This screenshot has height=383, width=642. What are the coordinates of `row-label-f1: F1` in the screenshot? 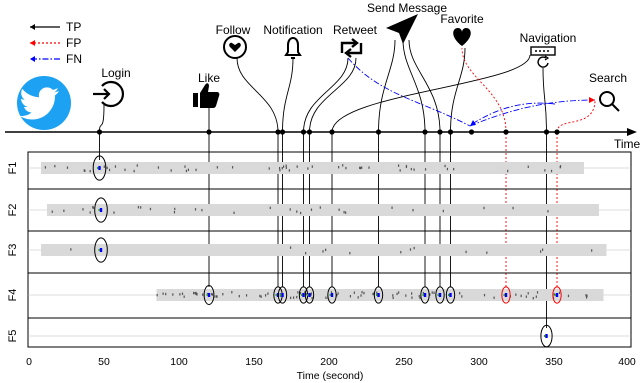 It's located at (13, 168).